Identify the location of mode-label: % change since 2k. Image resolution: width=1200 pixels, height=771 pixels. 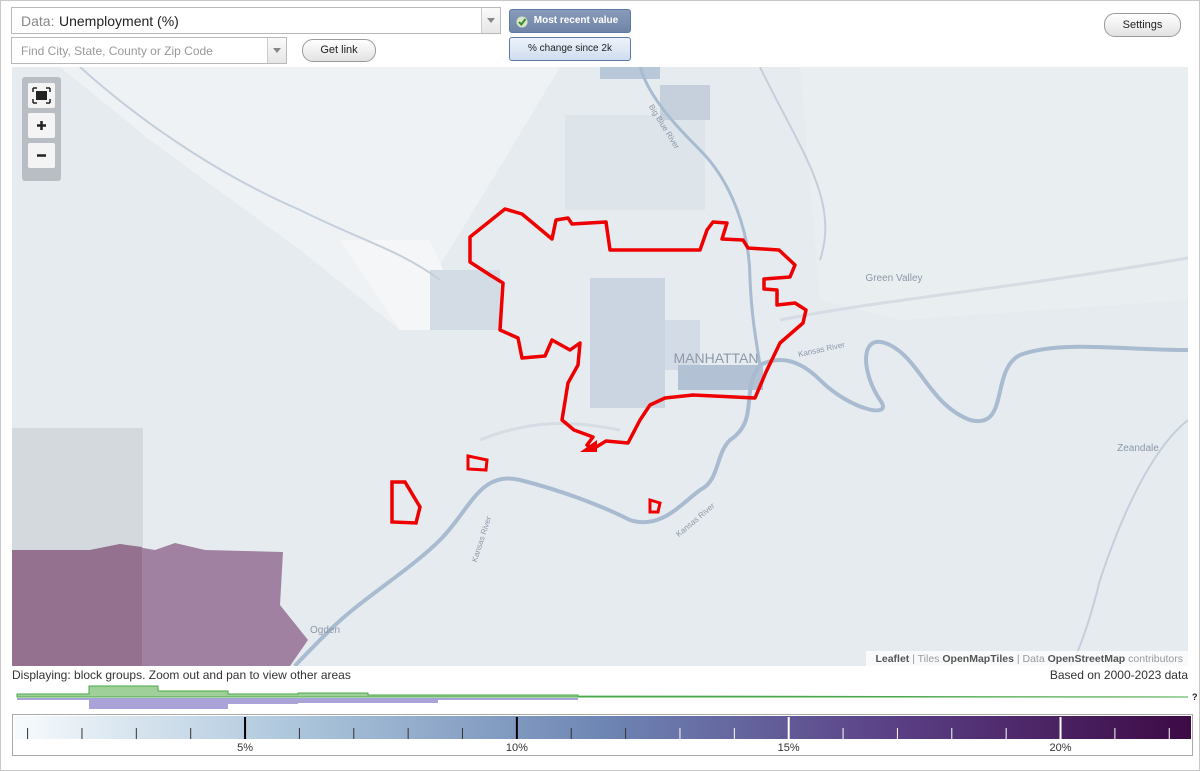
(570, 48).